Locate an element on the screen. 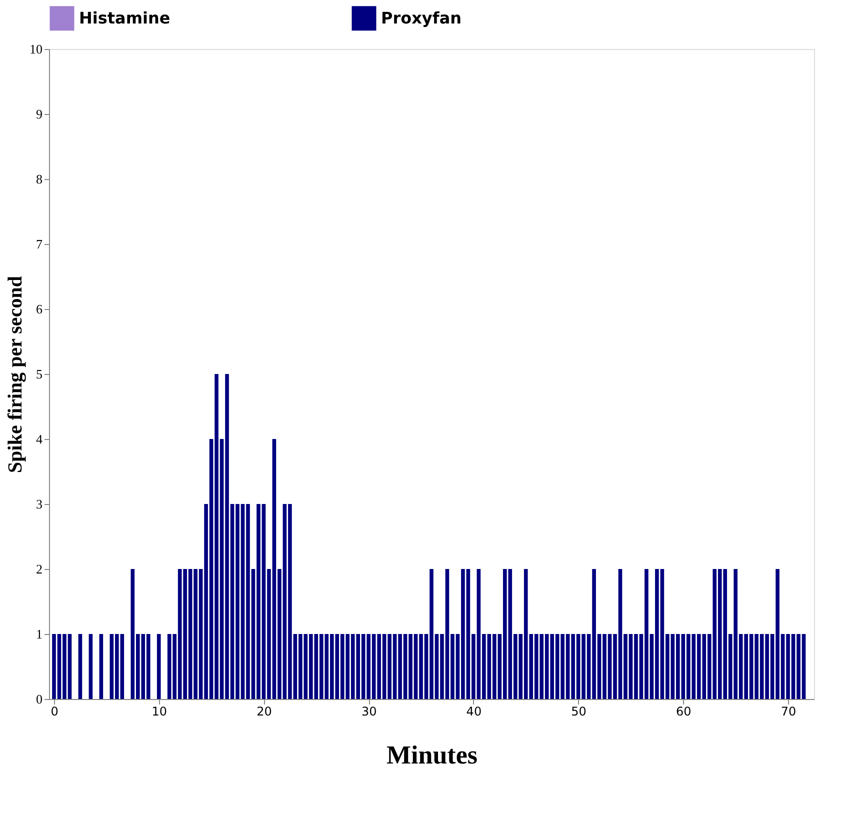  y-tick-label: 8 is located at coordinates (39, 179).